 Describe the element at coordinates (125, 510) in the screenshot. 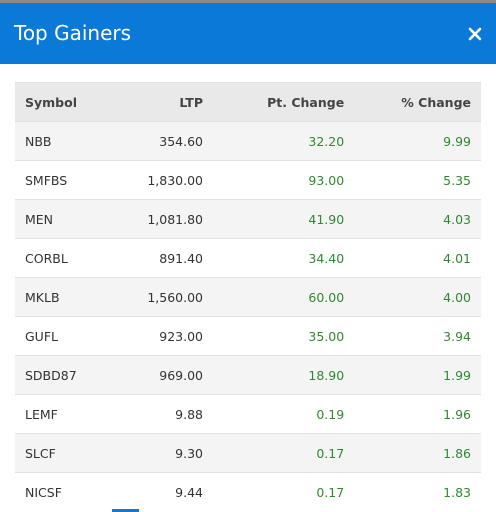

I see `scroll-indicator` at that location.